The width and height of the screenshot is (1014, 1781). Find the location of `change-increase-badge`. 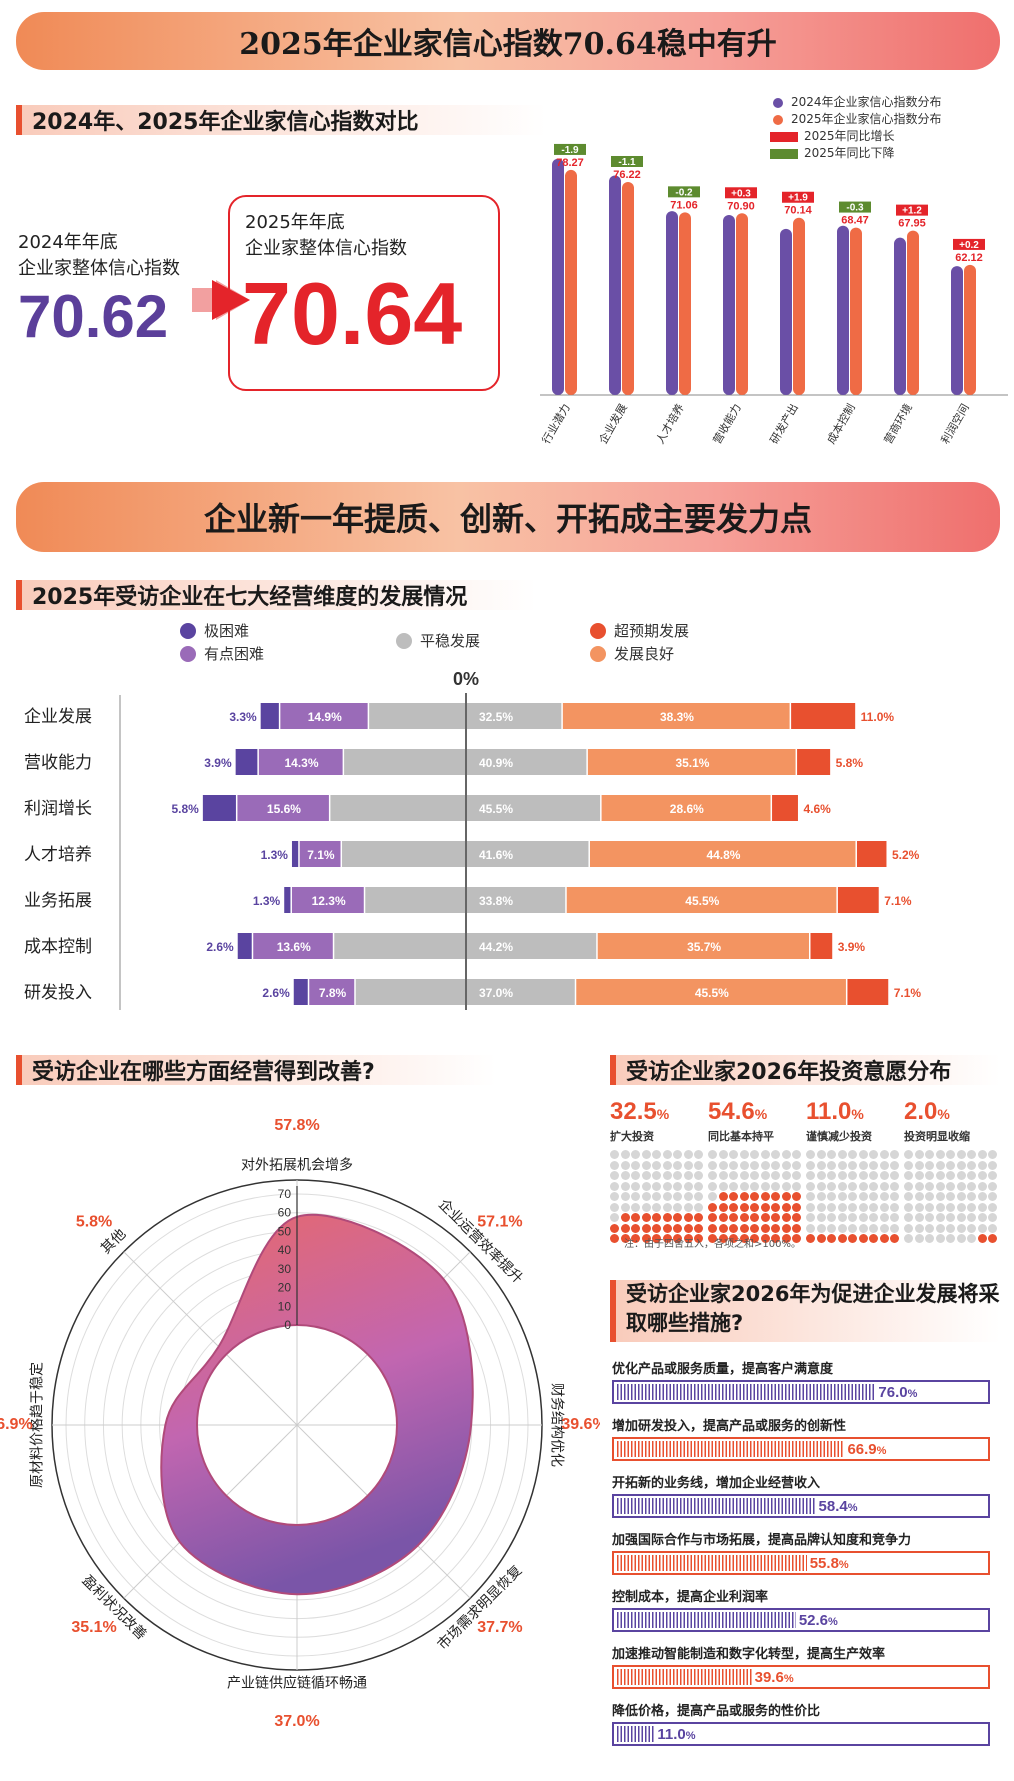

change-increase-badge is located at coordinates (741, 193).